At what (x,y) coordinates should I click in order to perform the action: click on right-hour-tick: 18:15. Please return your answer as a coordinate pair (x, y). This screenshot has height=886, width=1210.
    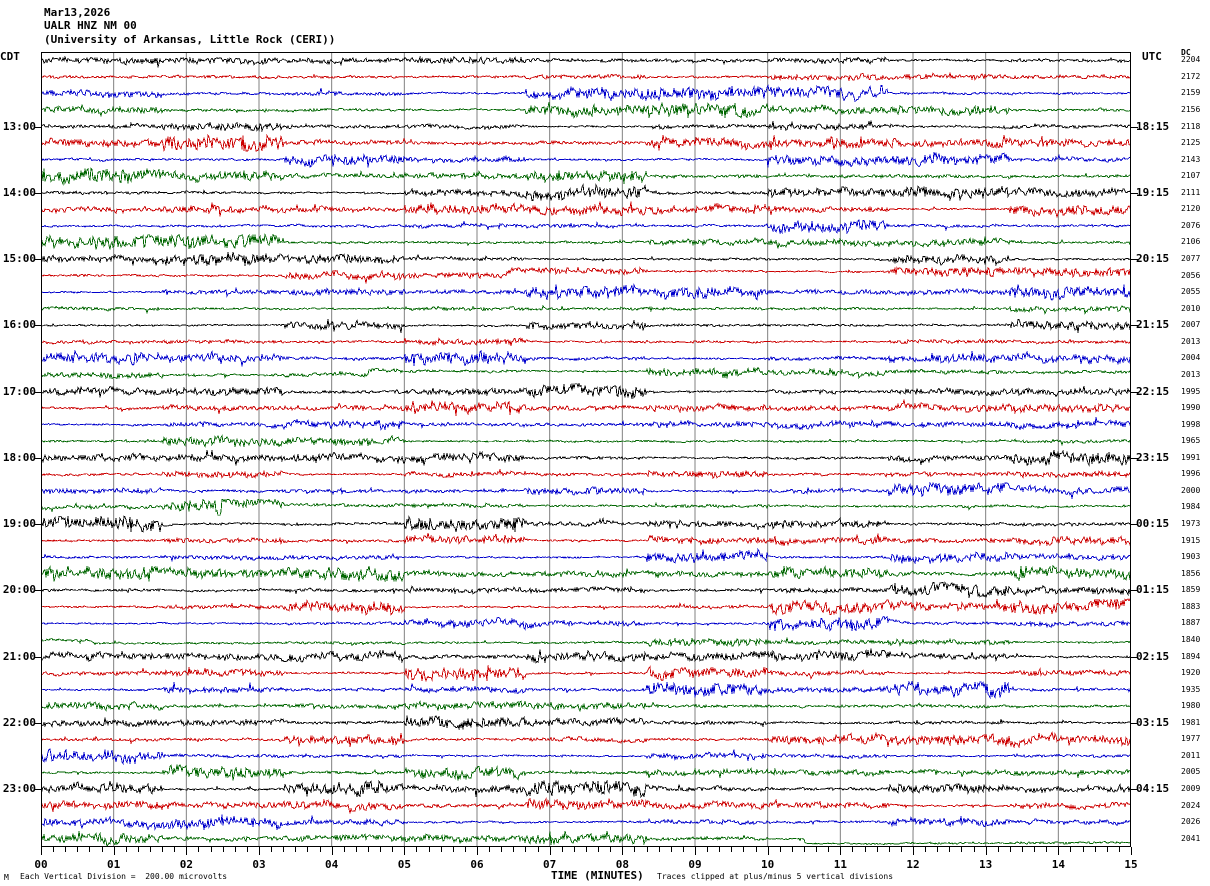
    Looking at the image, I should click on (1153, 126).